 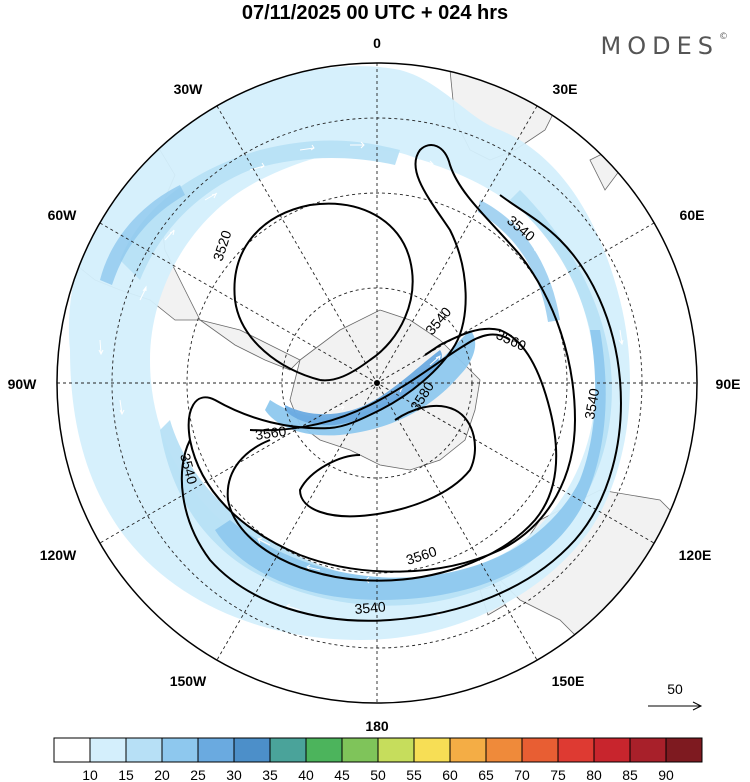 I want to click on colorbar-tick-label: 70, so click(x=522, y=774).